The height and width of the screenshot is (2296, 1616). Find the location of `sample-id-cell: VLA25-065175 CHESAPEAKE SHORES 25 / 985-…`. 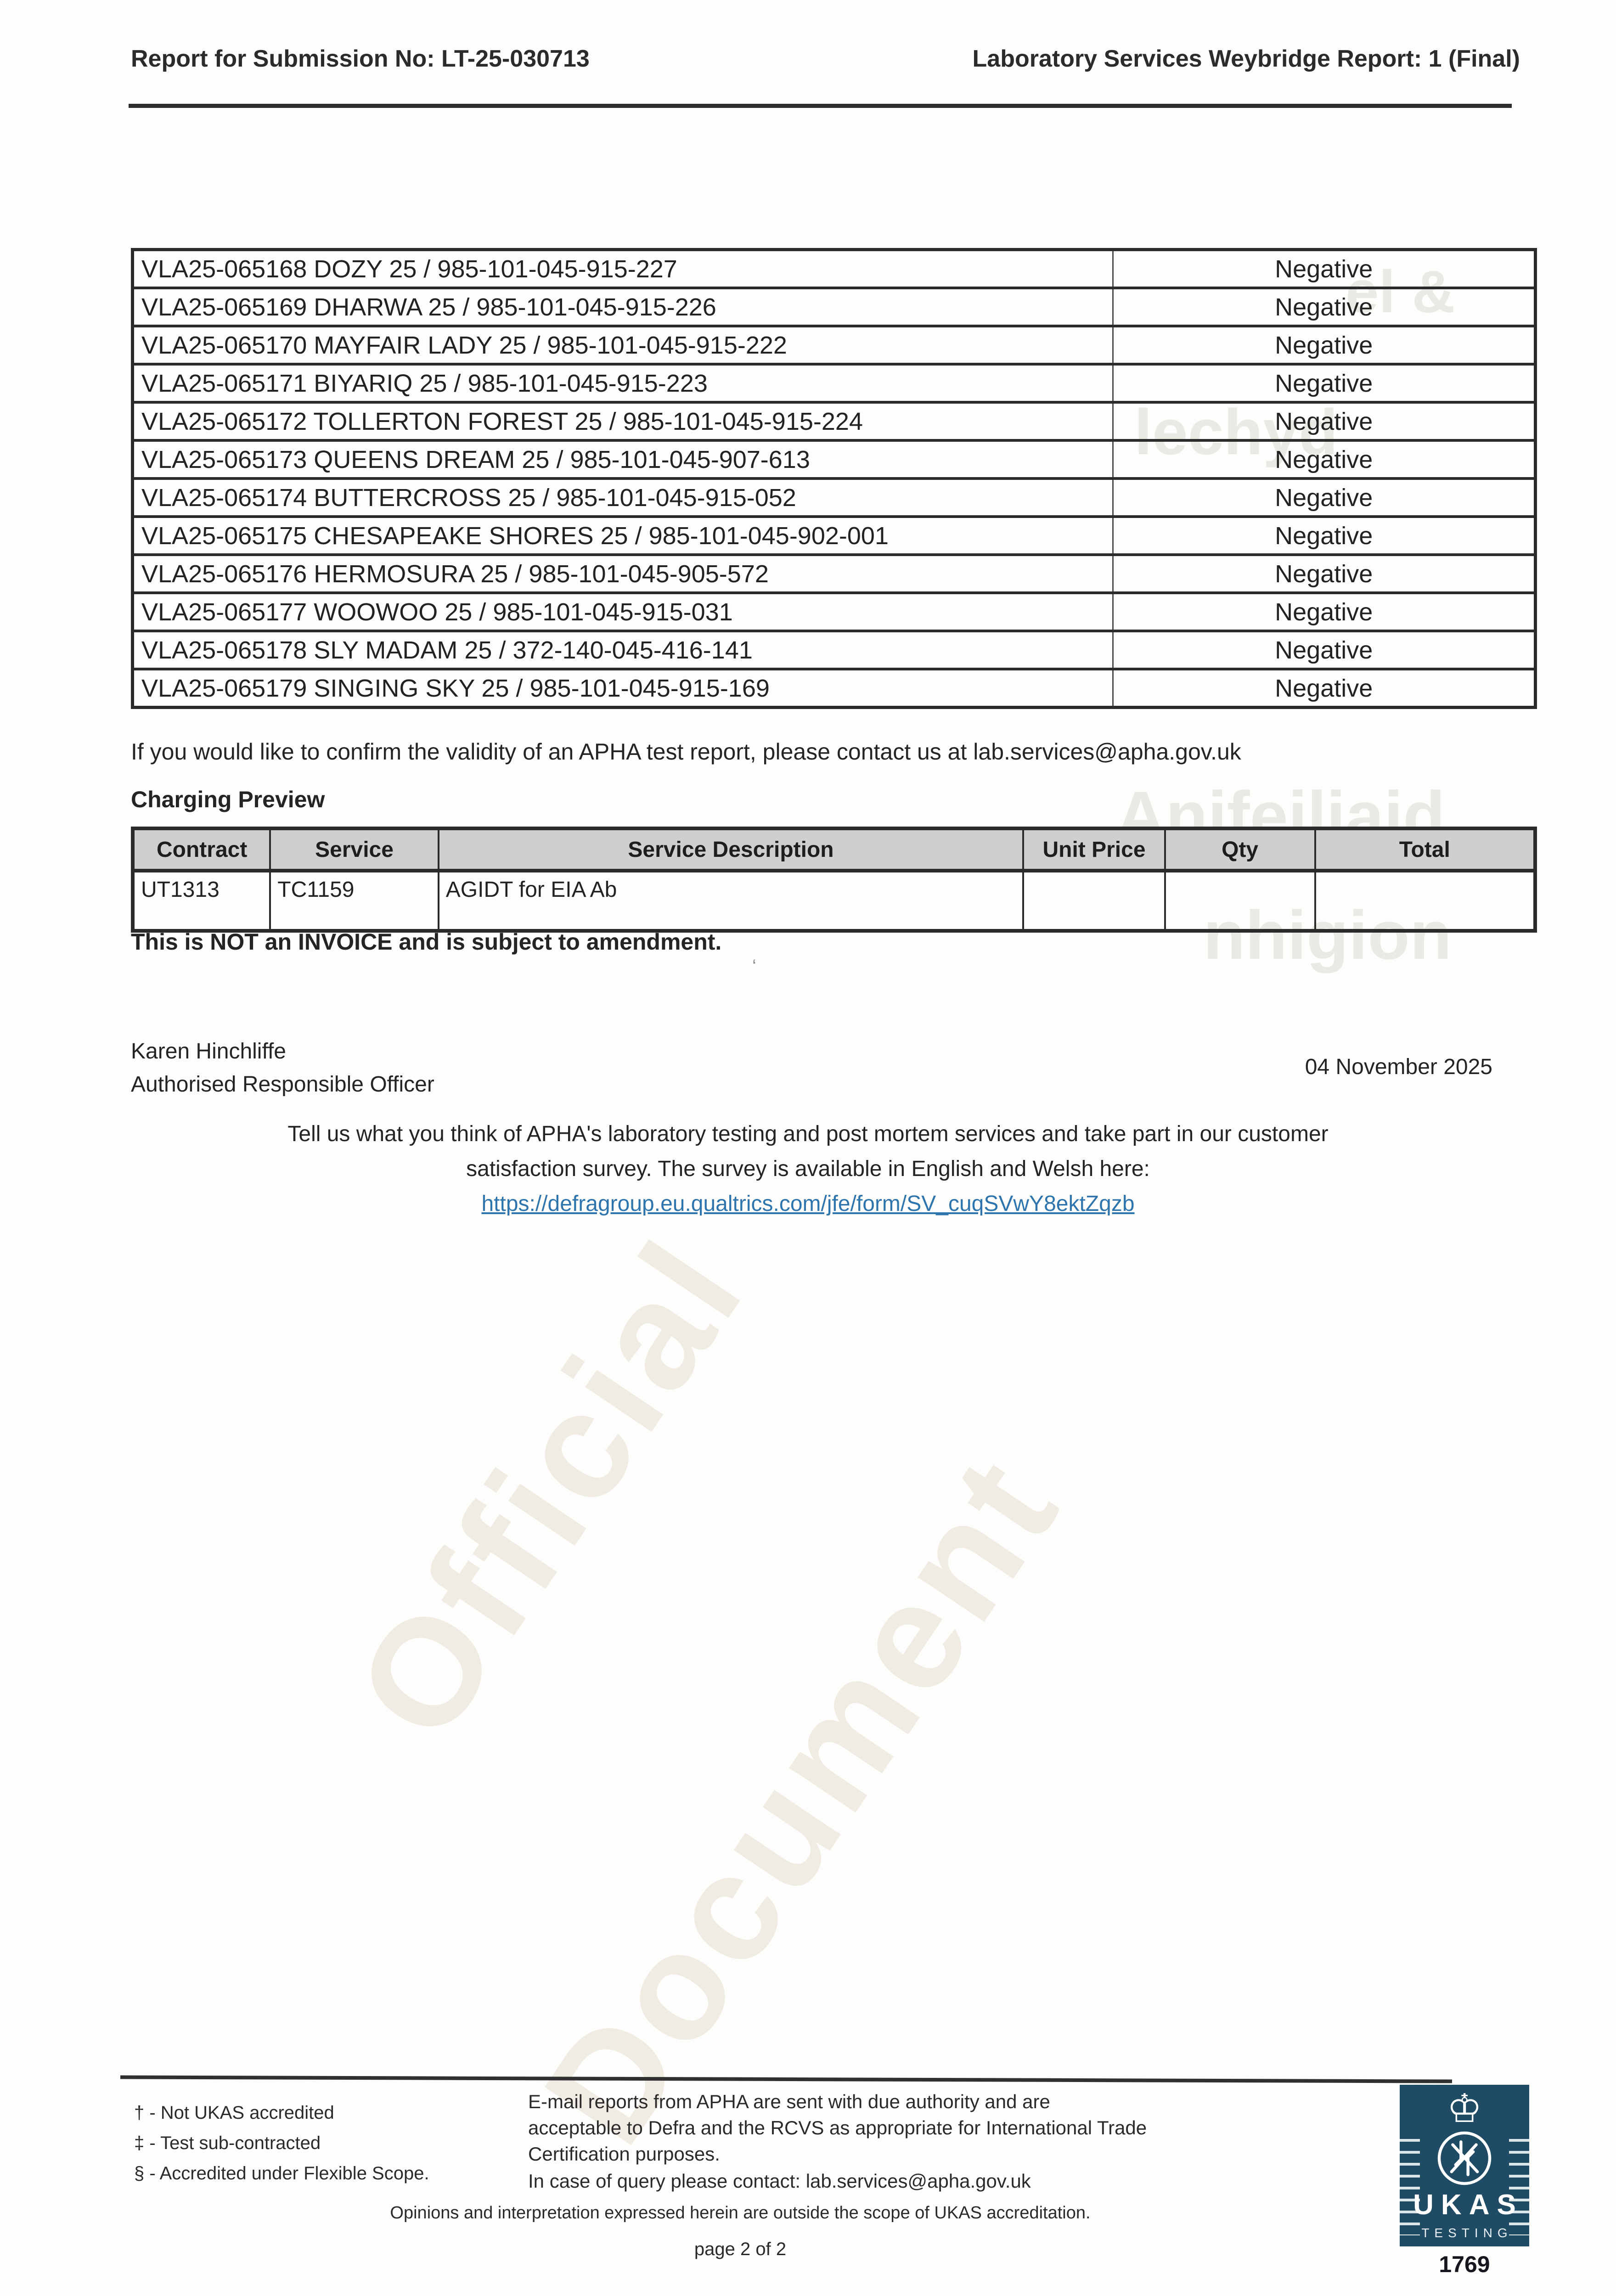

sample-id-cell: VLA25-065175 CHESAPEAKE SHORES 25 / 985-… is located at coordinates (623, 535).